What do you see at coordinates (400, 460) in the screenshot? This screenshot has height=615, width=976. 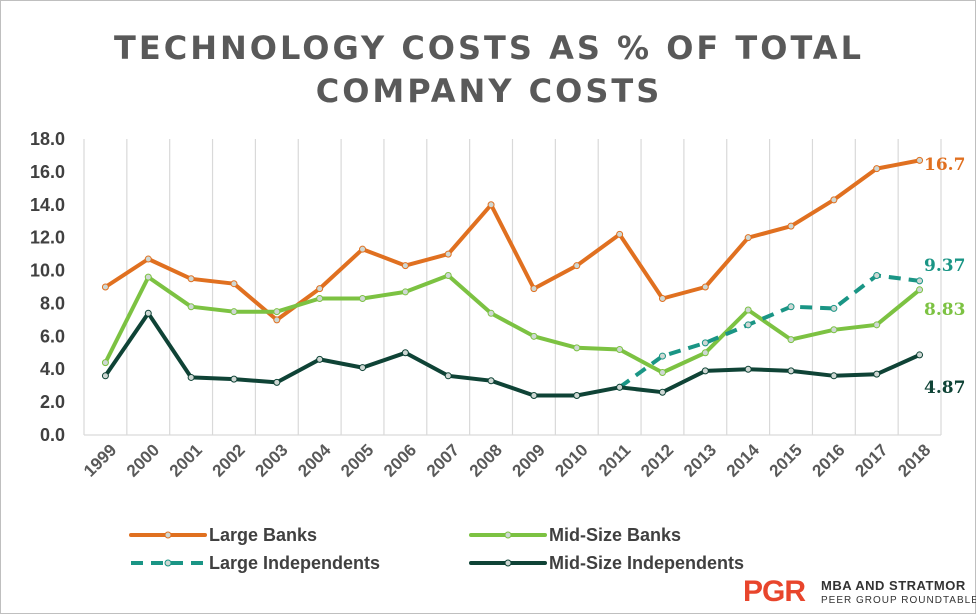 I see `x-tick-label: 2006` at bounding box center [400, 460].